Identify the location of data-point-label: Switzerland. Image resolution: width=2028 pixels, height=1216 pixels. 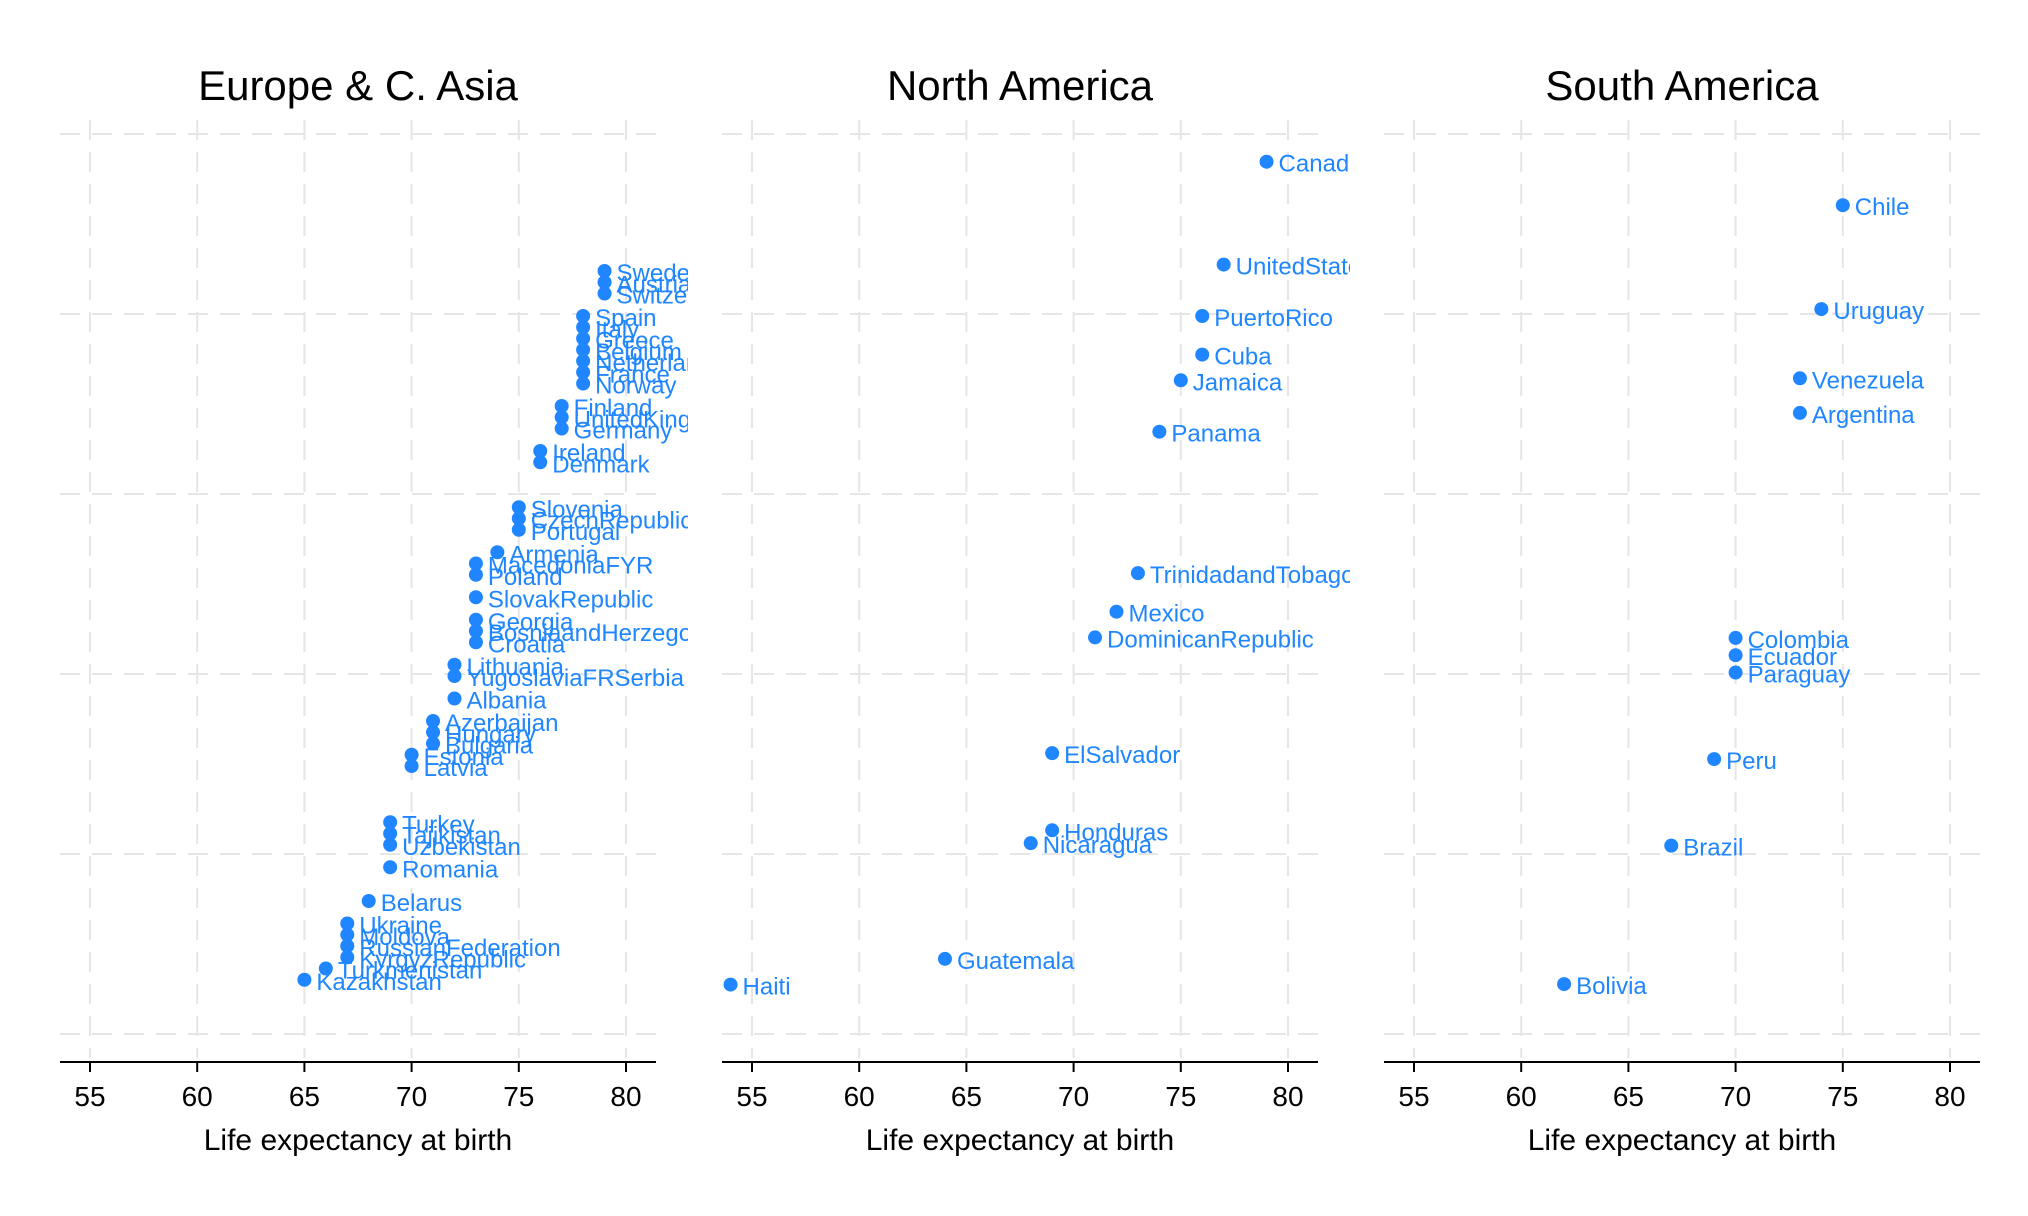
(679, 296).